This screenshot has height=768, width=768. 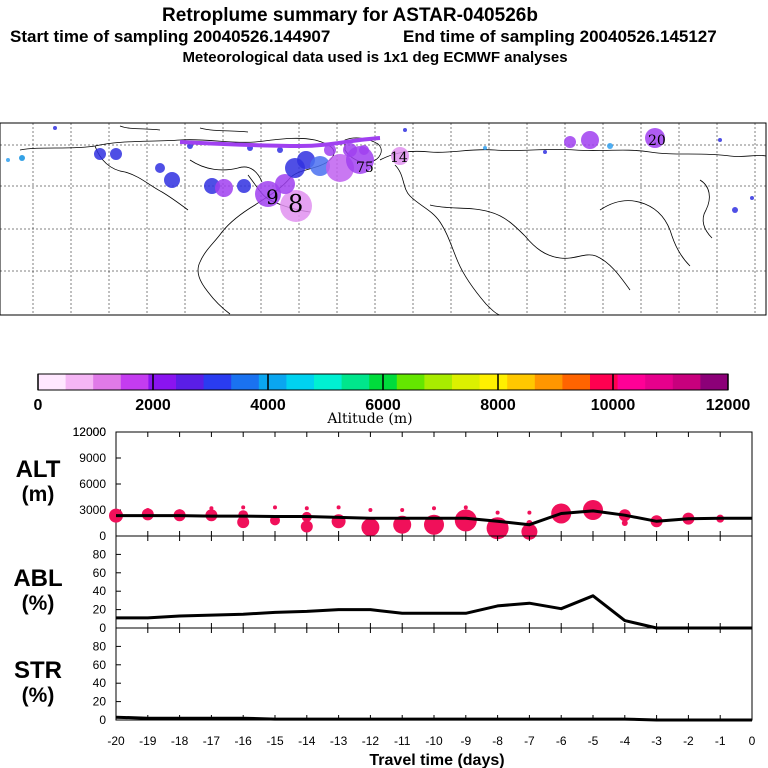 I want to click on panel-unit-str: (%), so click(x=38, y=695).